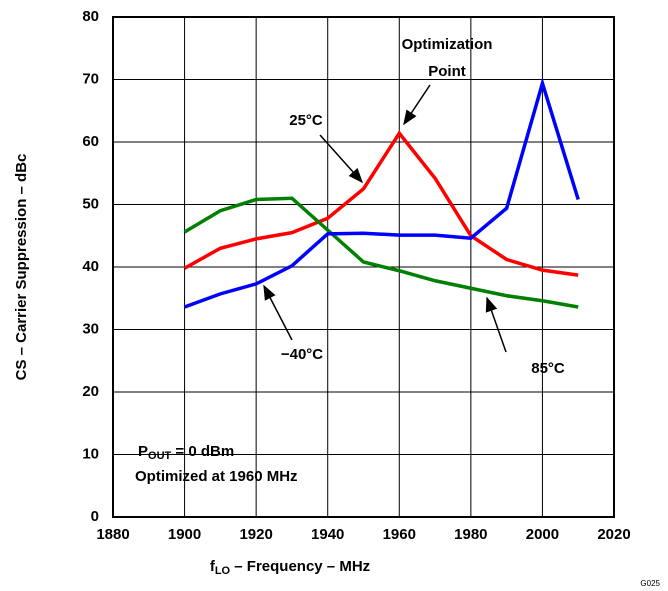  I want to click on x-label-main: f, so click(213, 566).